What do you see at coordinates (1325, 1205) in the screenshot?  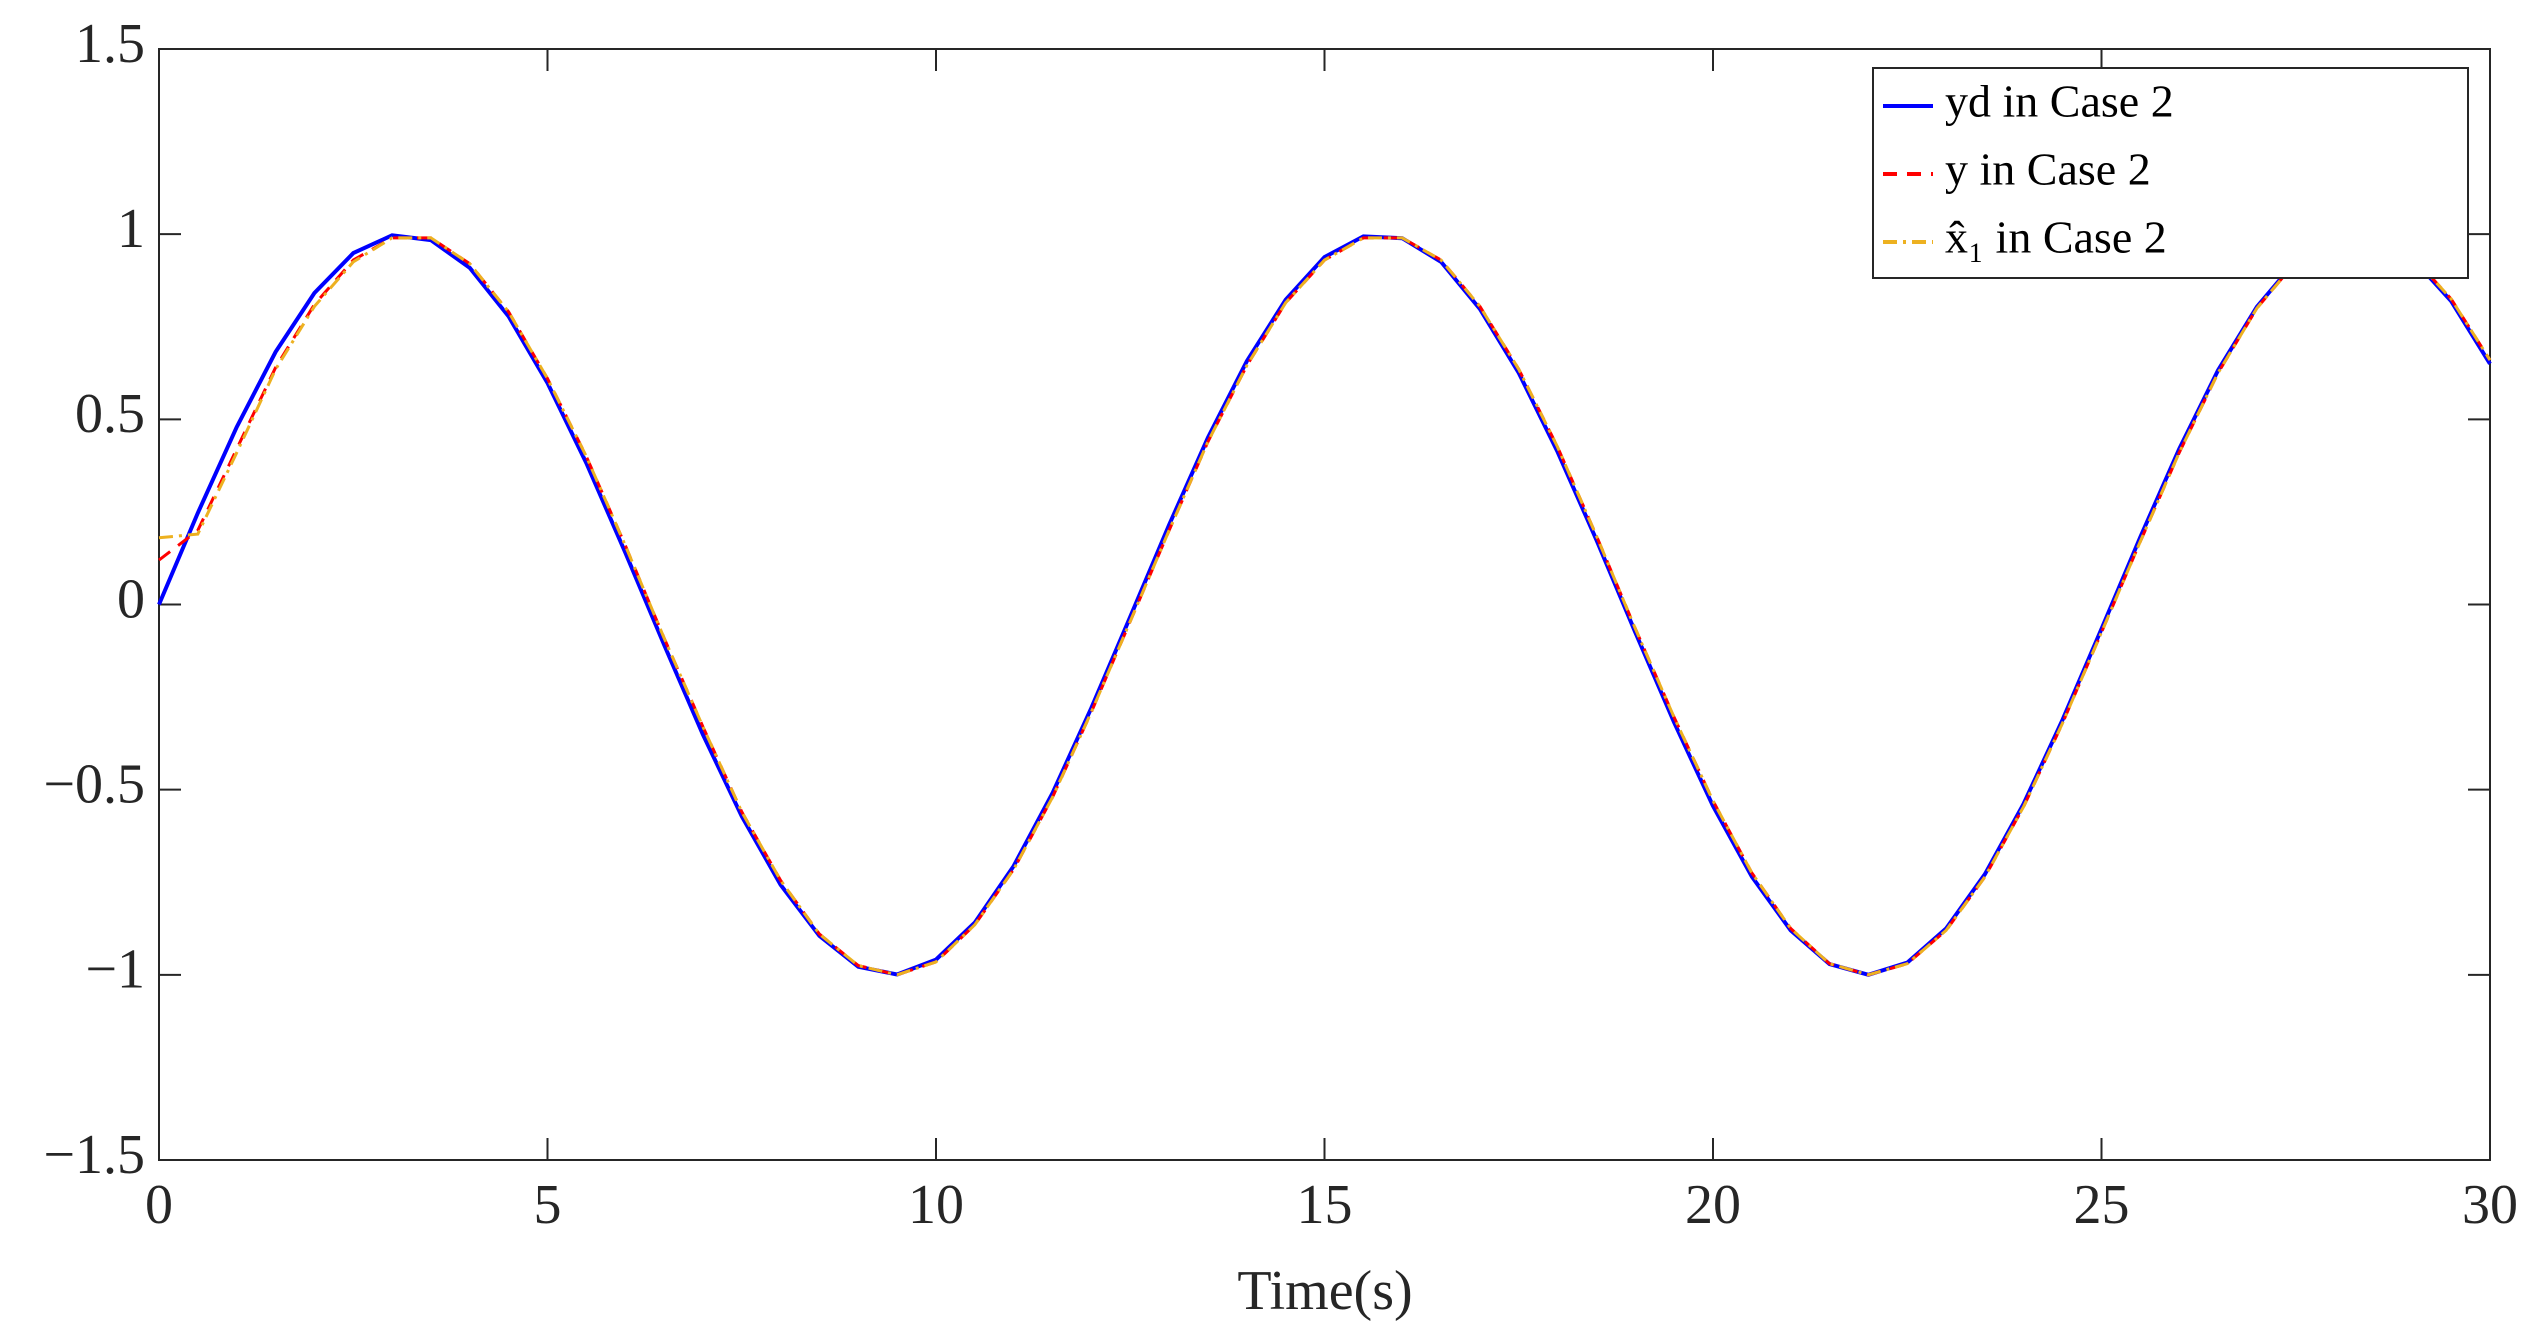 I see `x-tick-label: 15` at bounding box center [1325, 1205].